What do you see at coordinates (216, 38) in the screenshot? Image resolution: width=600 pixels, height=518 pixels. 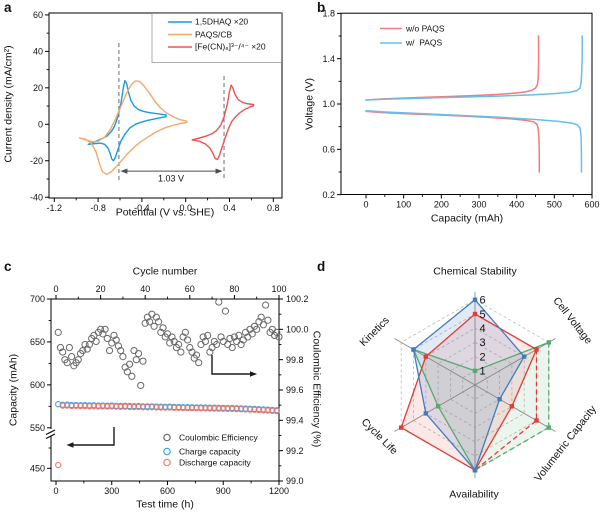 I see `a-legend-frame` at bounding box center [216, 38].